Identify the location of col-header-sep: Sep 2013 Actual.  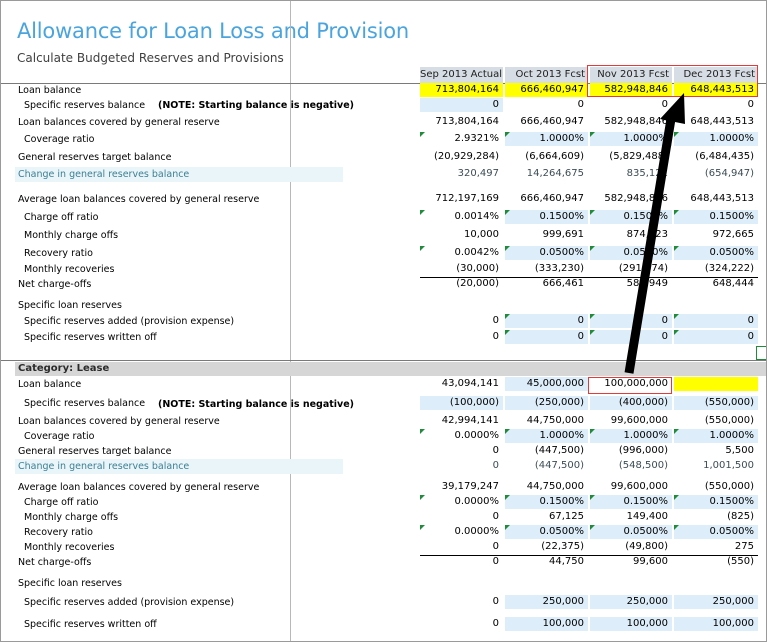
(461, 75).